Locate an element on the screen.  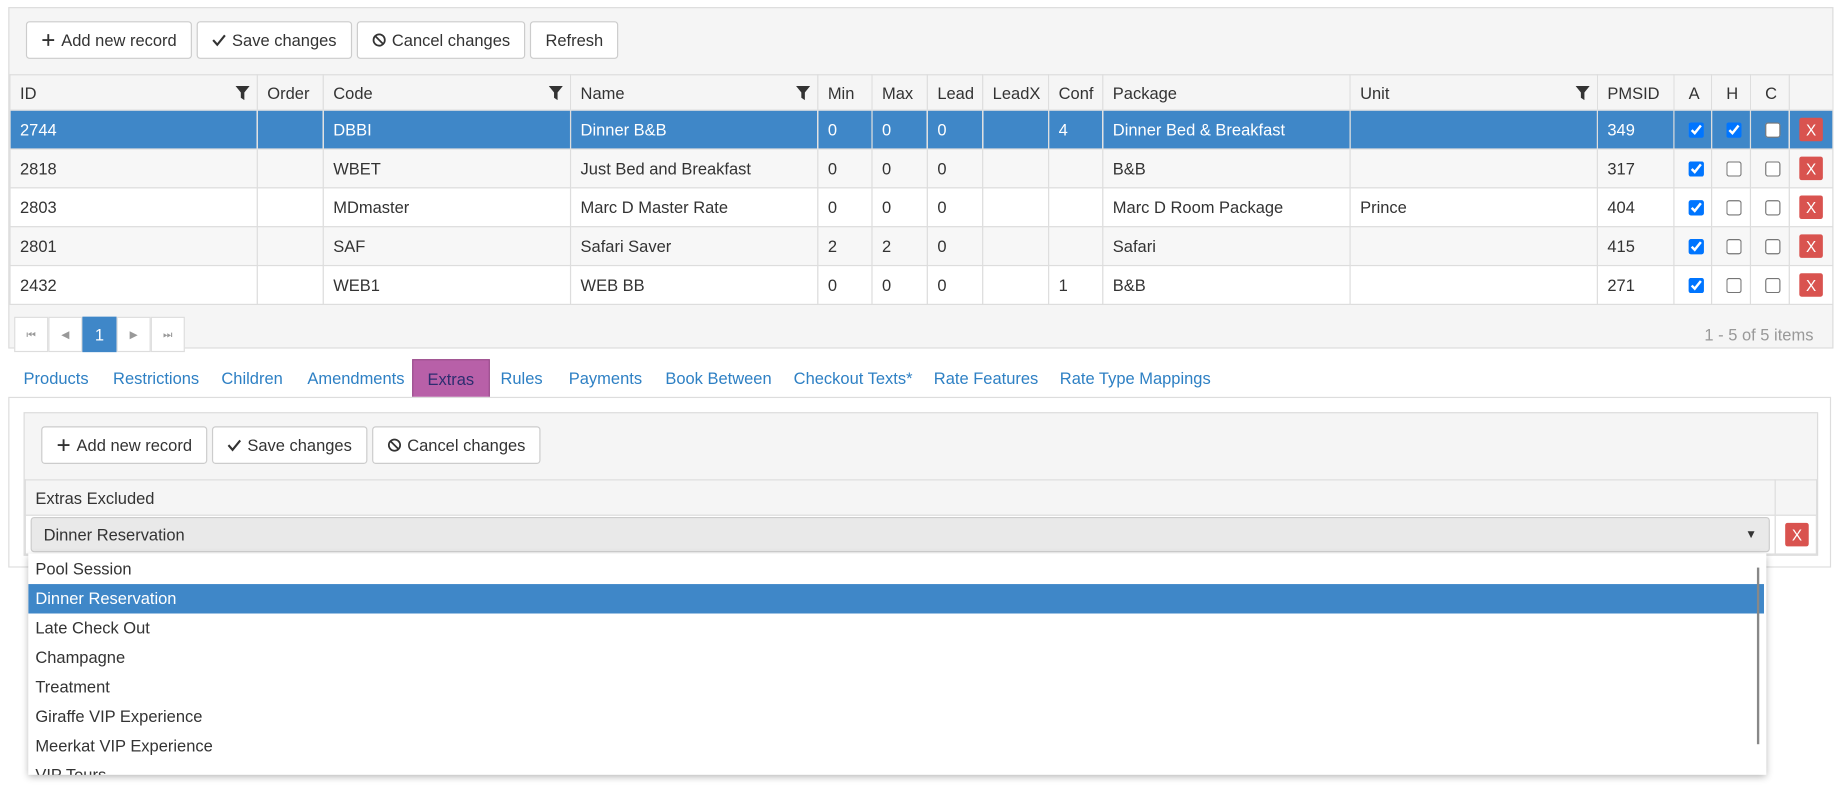
header-label: PMSID is located at coordinates (1633, 92).